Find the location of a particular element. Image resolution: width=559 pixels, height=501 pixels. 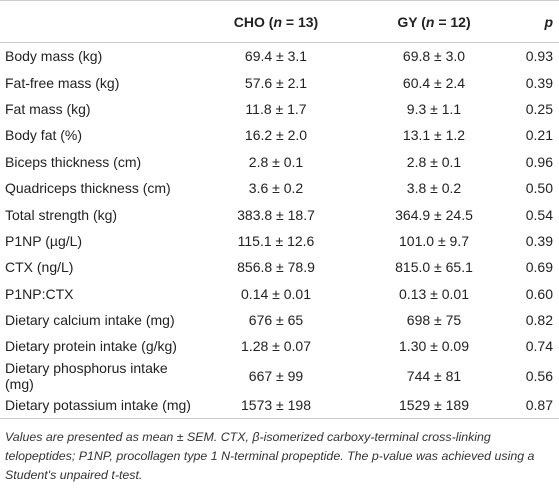

row-label: Dietary potassium intake (mg) is located at coordinates (98, 405).